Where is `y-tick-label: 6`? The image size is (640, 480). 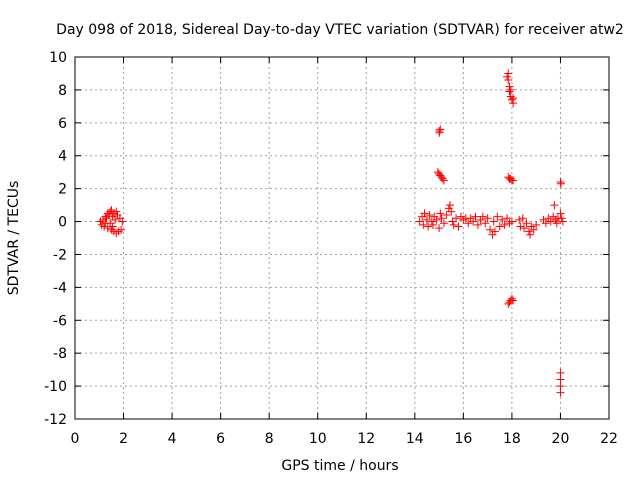
y-tick-label: 6 is located at coordinates (62, 124).